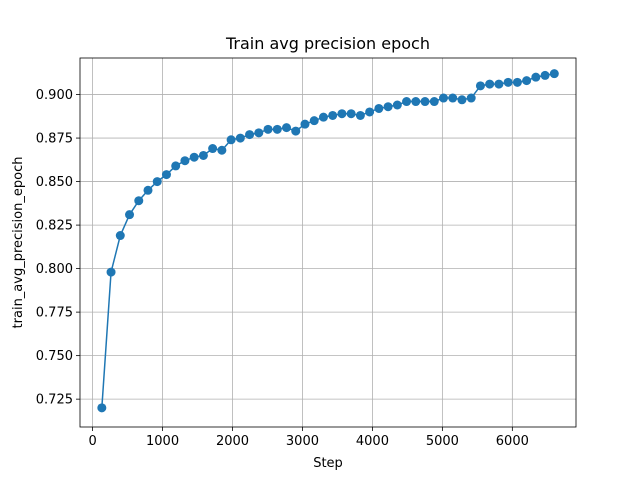 Image resolution: width=640 pixels, height=480 pixels. I want to click on y-tick-label: 0.875, so click(54, 139).